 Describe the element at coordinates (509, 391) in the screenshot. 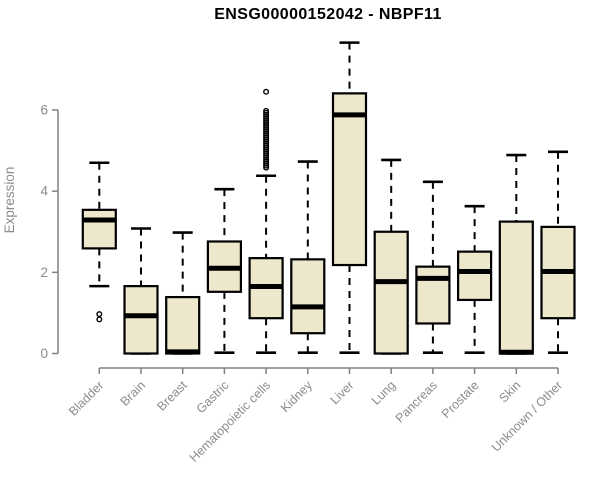

I see `x-category-label-skin: Skin` at that location.